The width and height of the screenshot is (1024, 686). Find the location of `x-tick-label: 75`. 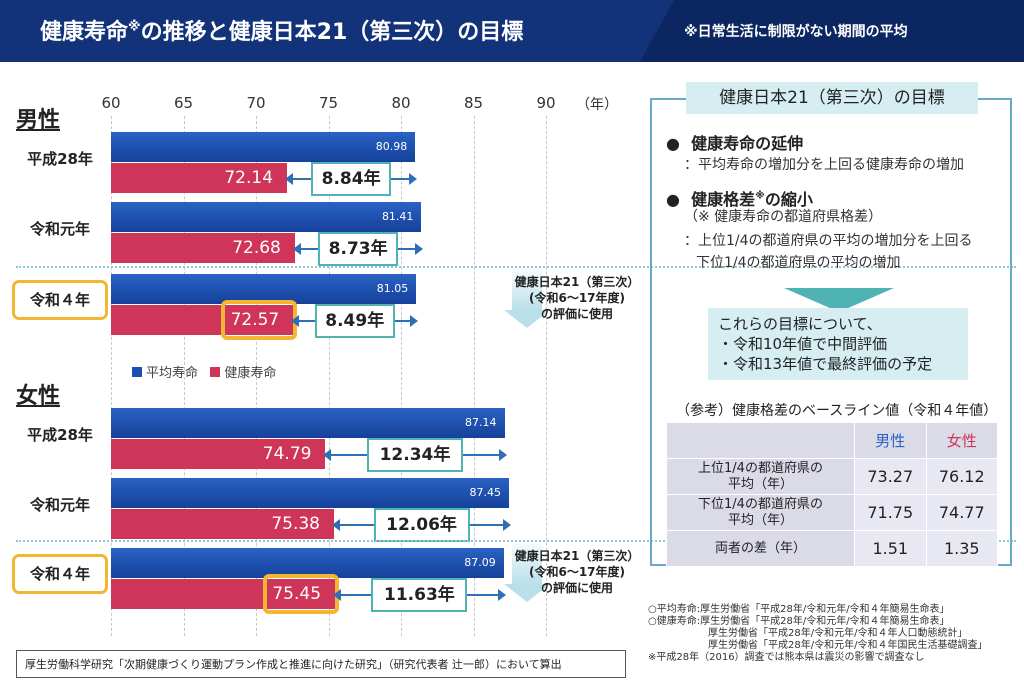

x-tick-label: 75 is located at coordinates (328, 103).